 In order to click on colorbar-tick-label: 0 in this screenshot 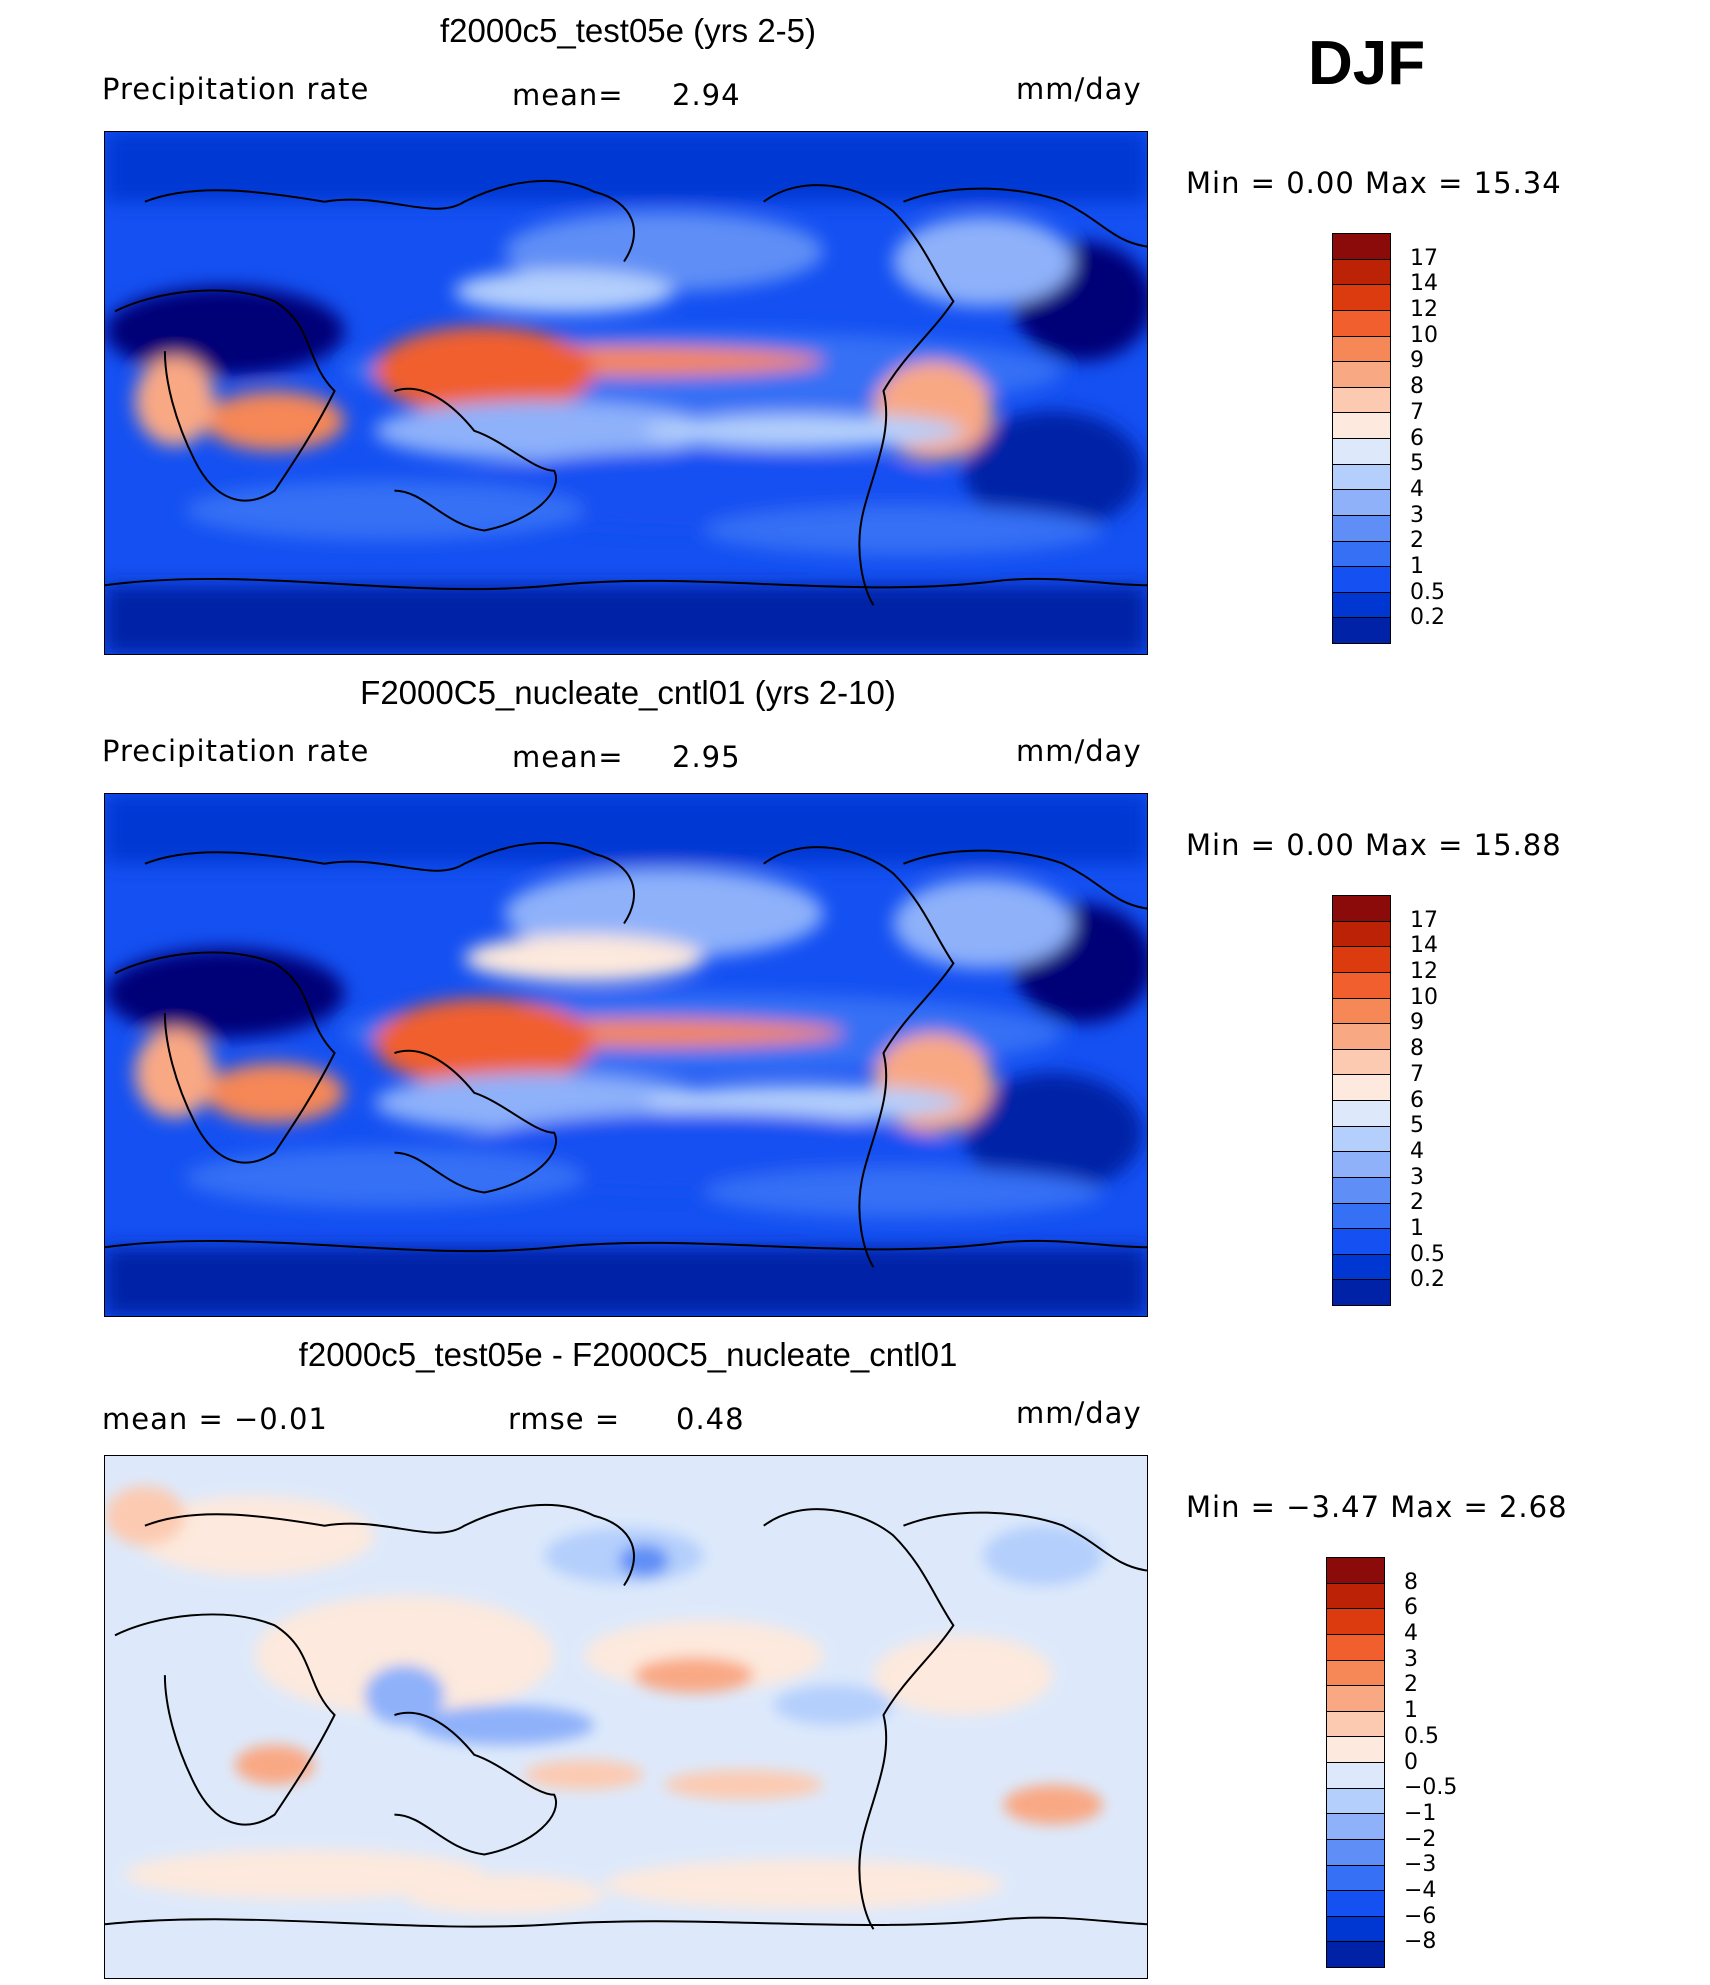, I will do `click(1411, 1762)`.